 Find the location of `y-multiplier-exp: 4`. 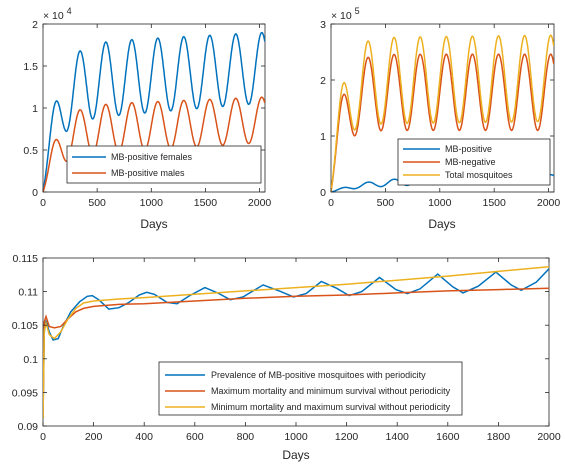

y-multiplier-exp: 4 is located at coordinates (69, 11).